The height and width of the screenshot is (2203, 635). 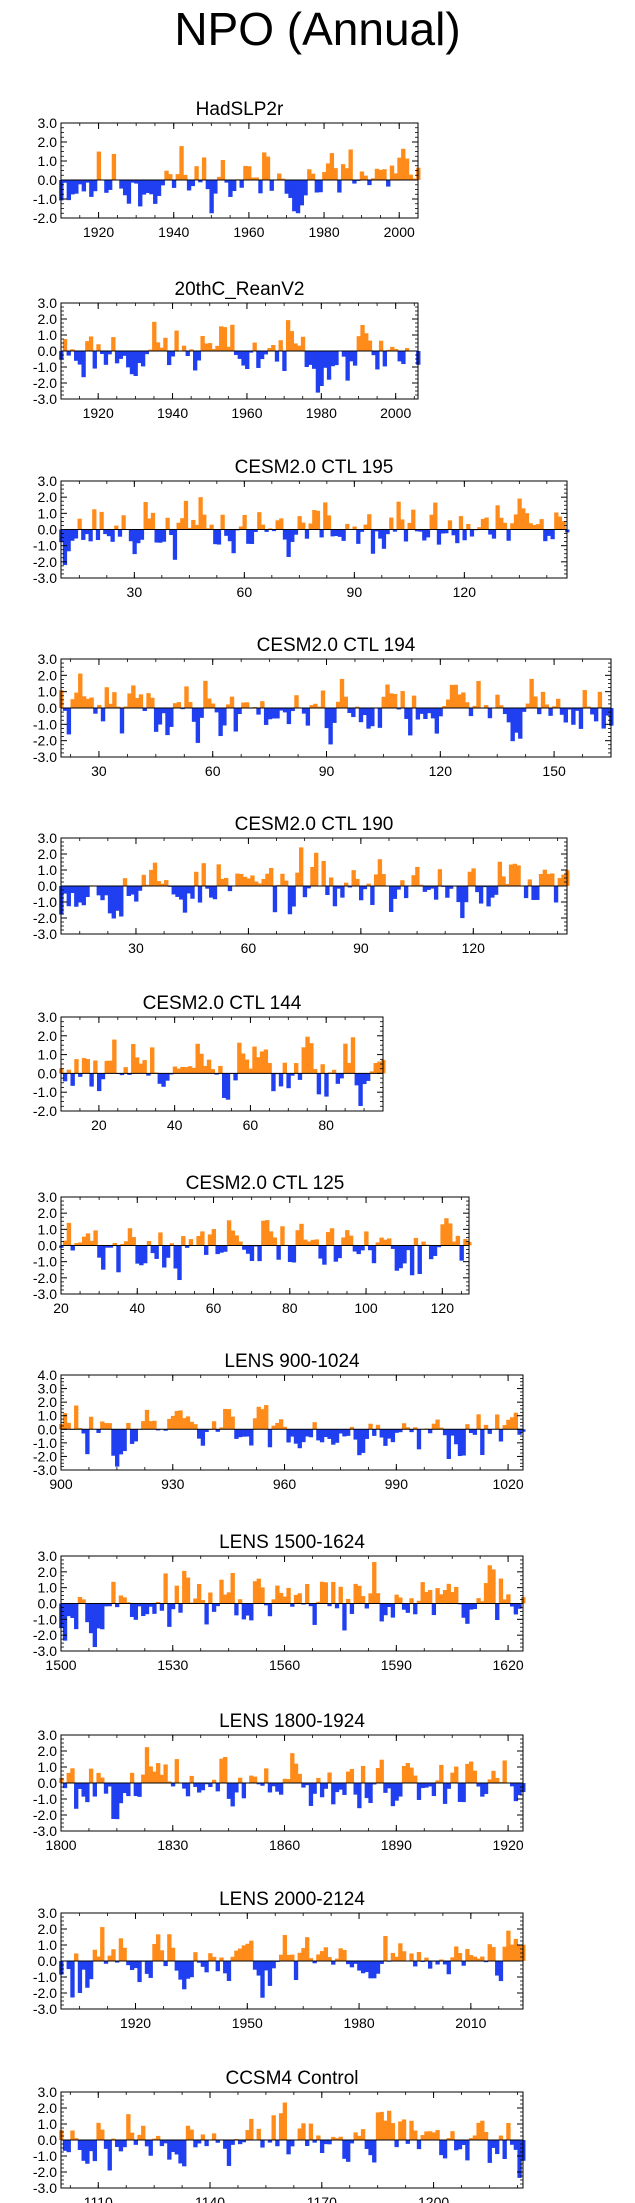 What do you see at coordinates (508, 1665) in the screenshot?
I see `x-tick-label: 1620` at bounding box center [508, 1665].